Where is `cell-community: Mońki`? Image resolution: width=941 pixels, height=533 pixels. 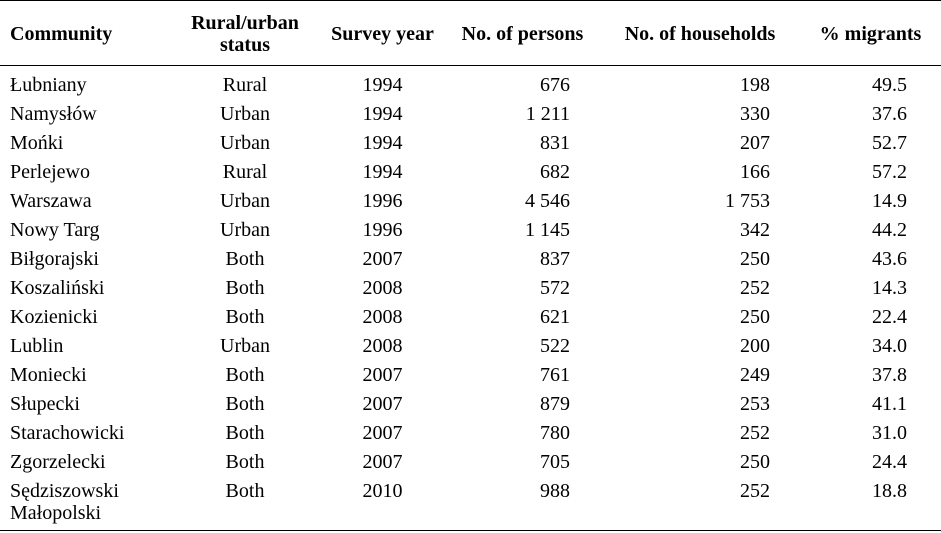
cell-community: Mońki is located at coordinates (37, 143).